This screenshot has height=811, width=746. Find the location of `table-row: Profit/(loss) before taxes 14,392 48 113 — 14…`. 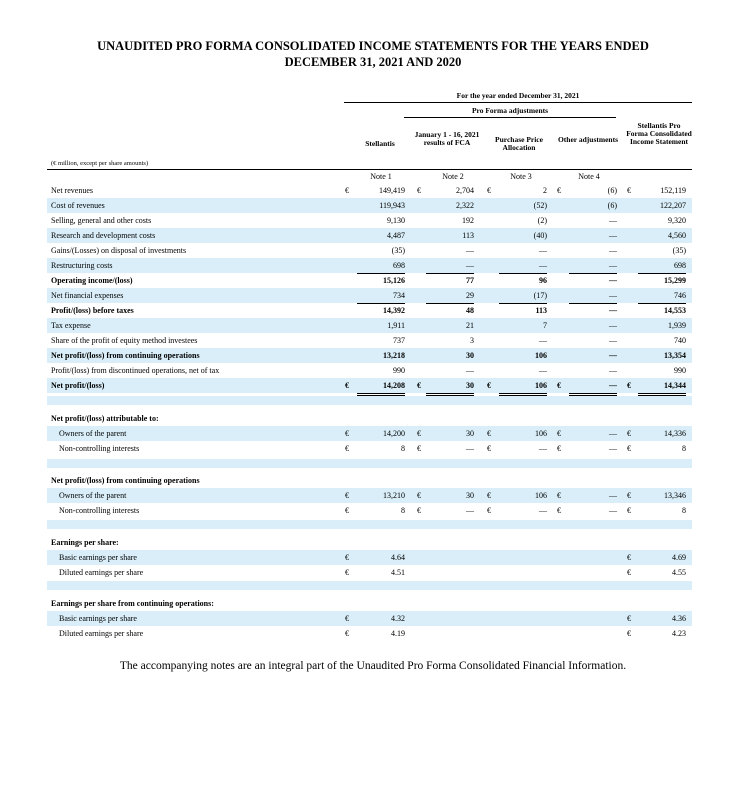

table-row: Profit/(loss) before taxes 14,392 48 113 — 14… is located at coordinates (369, 310).